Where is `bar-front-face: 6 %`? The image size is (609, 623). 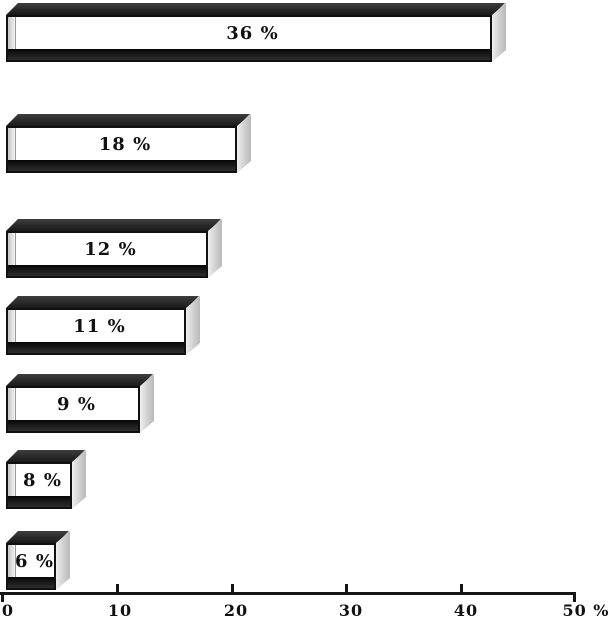 bar-front-face: 6 % is located at coordinates (31, 566).